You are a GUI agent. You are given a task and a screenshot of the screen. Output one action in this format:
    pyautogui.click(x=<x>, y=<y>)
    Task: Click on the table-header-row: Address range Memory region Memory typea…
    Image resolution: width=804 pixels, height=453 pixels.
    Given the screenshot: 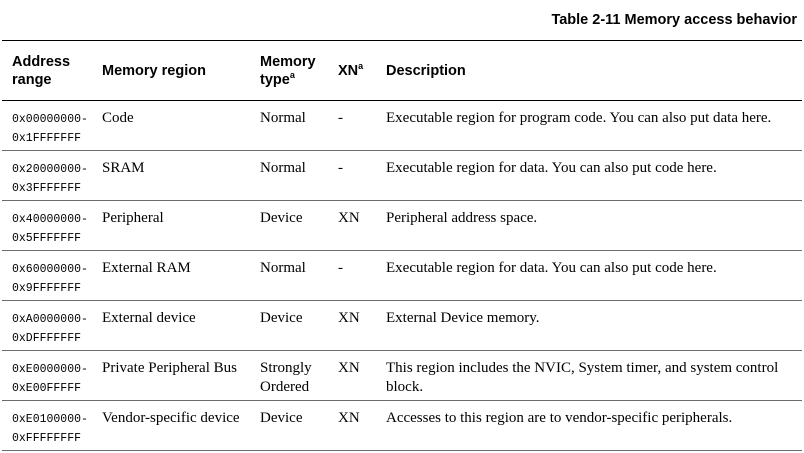 What is the action you would take?
    pyautogui.click(x=402, y=70)
    